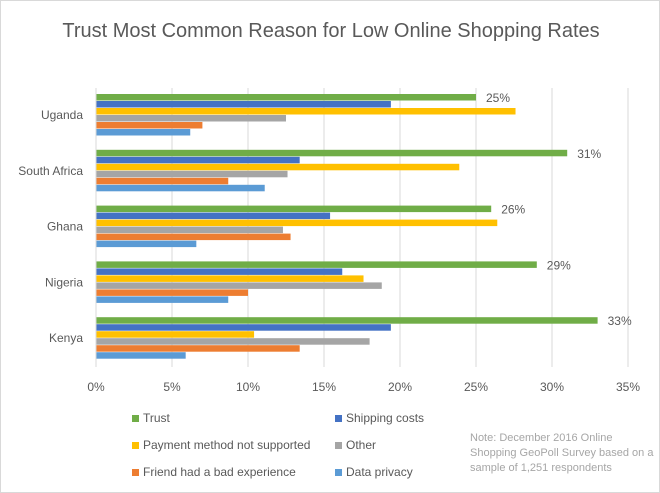 The width and height of the screenshot is (660, 493). What do you see at coordinates (628, 387) in the screenshot?
I see `x-tick-label: 35%` at bounding box center [628, 387].